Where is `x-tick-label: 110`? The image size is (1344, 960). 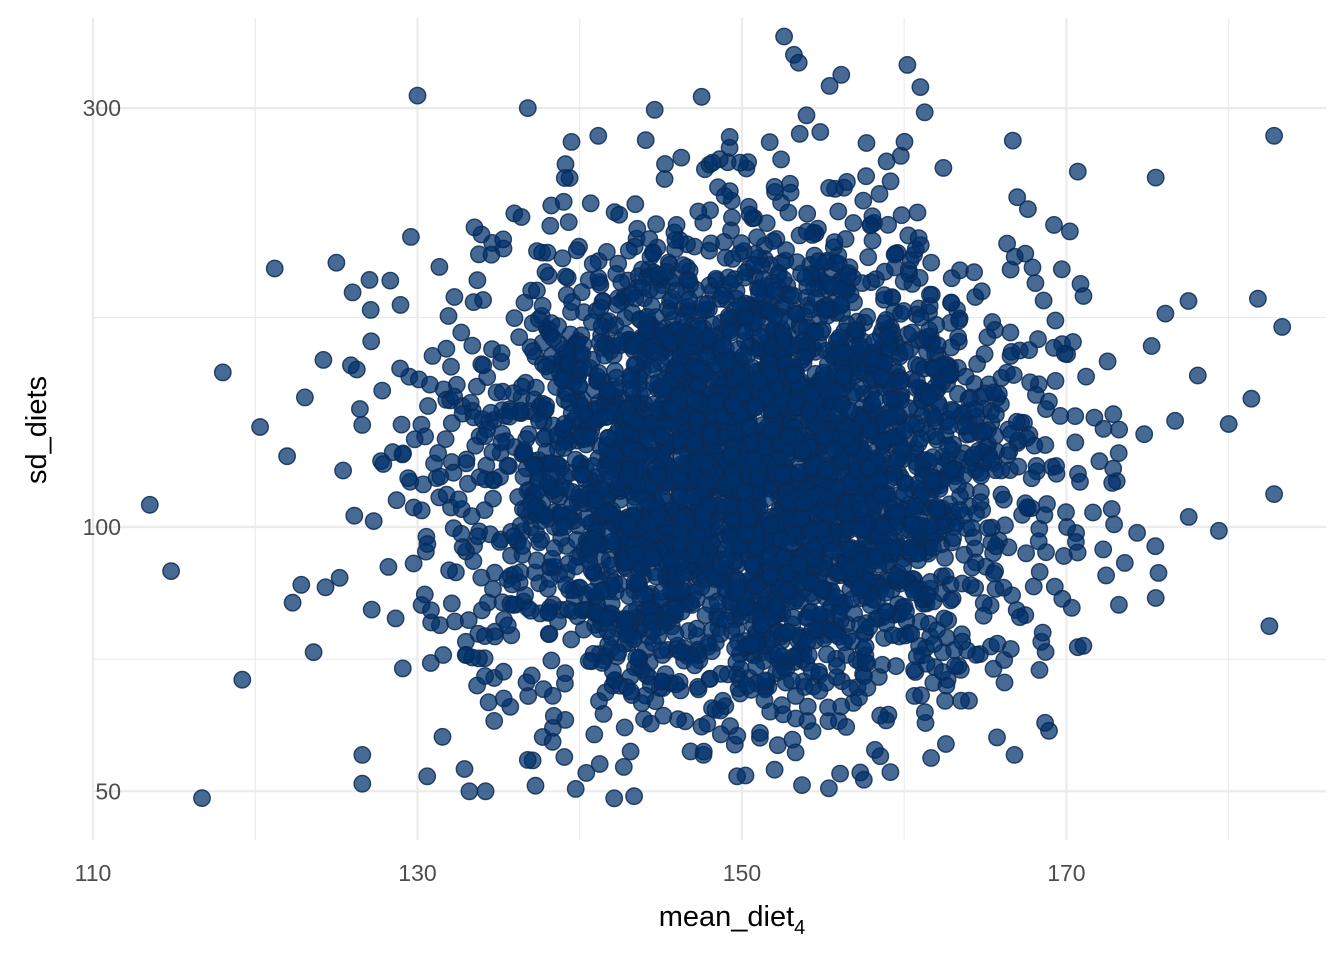
x-tick-label: 110 is located at coordinates (93, 873).